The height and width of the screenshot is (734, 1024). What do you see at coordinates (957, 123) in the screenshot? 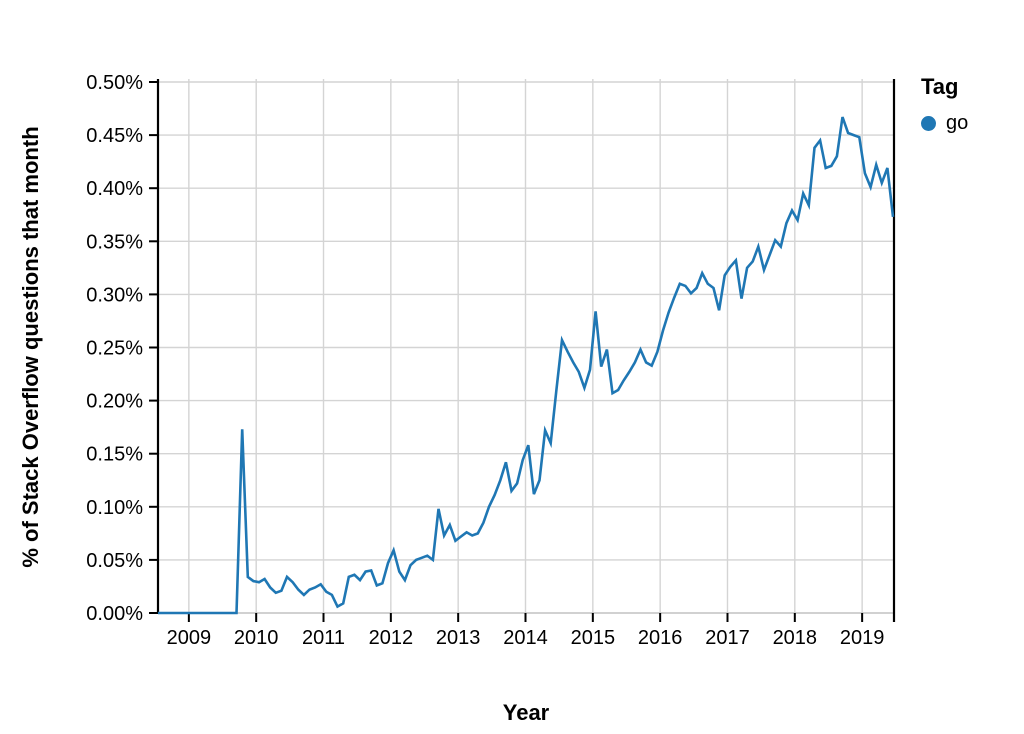
I see `legend-item-label: go` at bounding box center [957, 123].